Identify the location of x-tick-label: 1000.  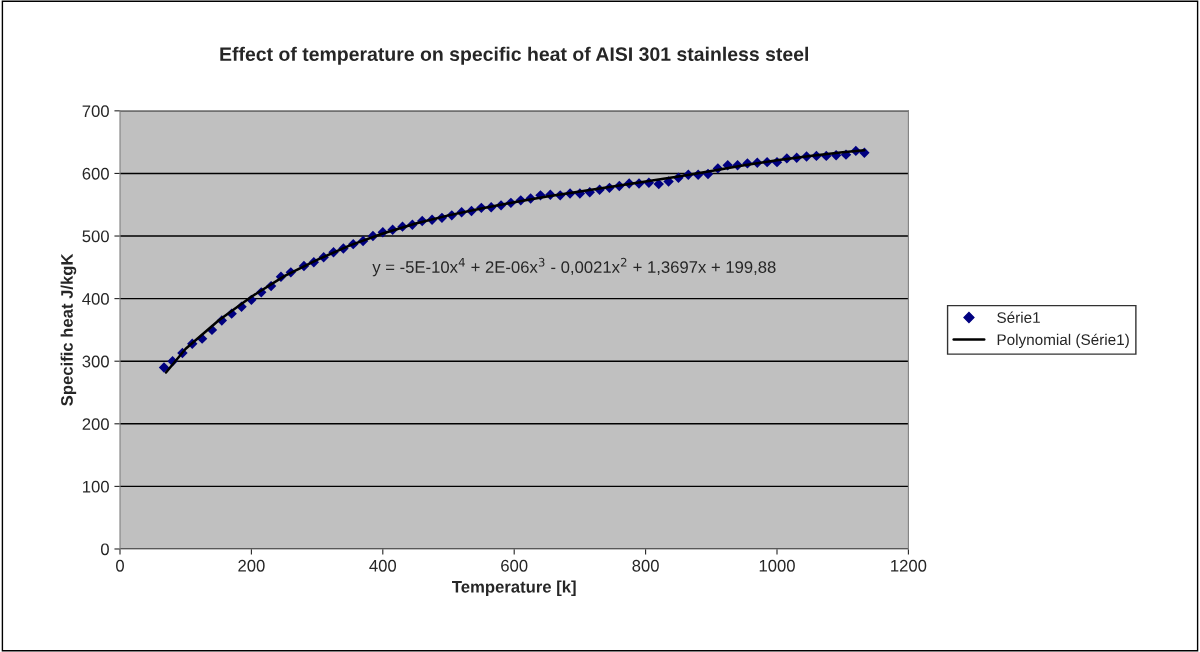
(777, 565).